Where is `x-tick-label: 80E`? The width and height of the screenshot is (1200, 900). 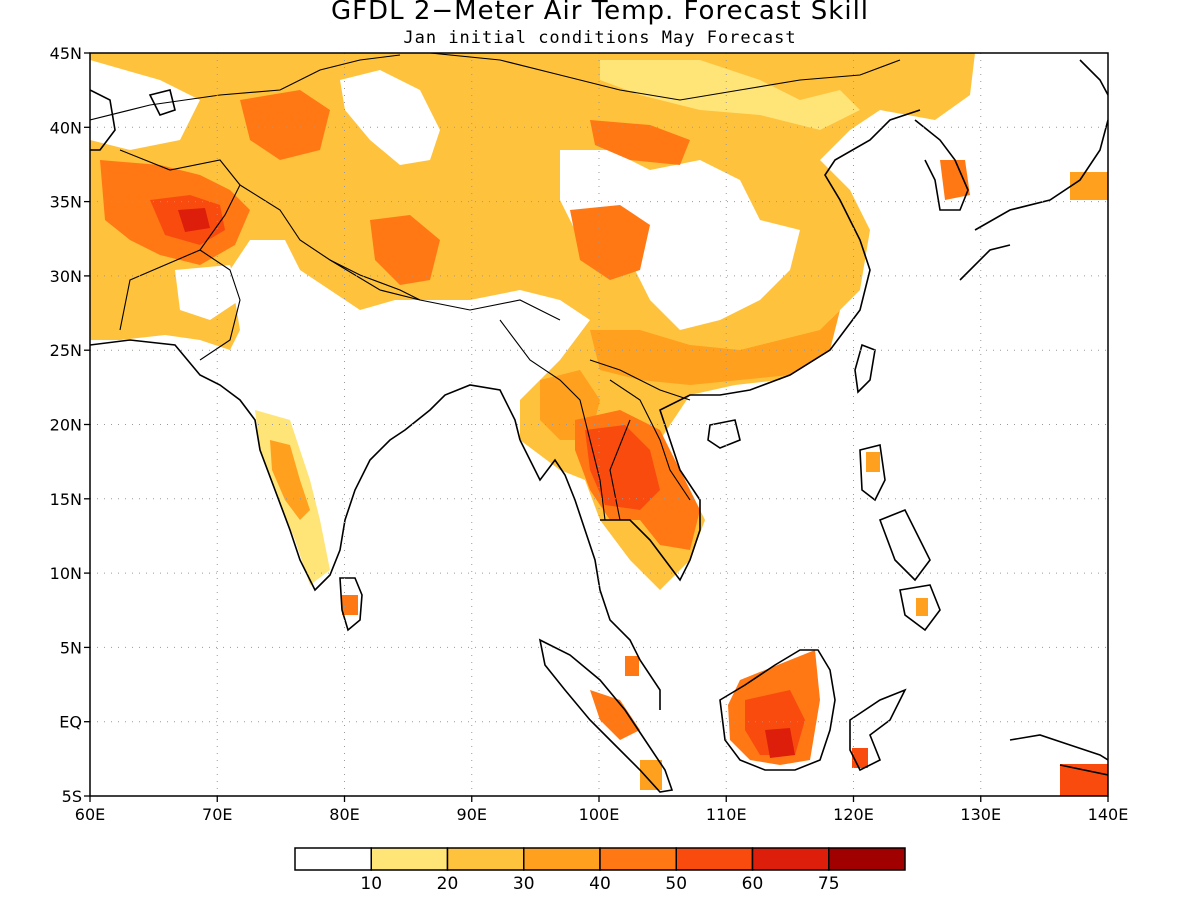
x-tick-label: 80E is located at coordinates (344, 814).